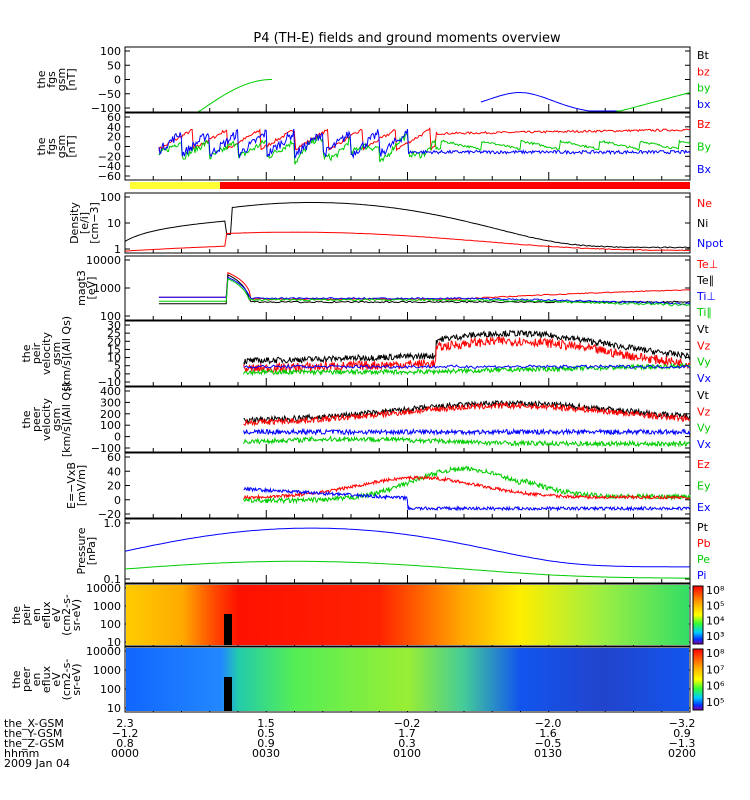 The width and height of the screenshot is (750, 800). What do you see at coordinates (715, 686) in the screenshot?
I see `colorbar-tick-peer_spectrogram: 10⁶` at bounding box center [715, 686].